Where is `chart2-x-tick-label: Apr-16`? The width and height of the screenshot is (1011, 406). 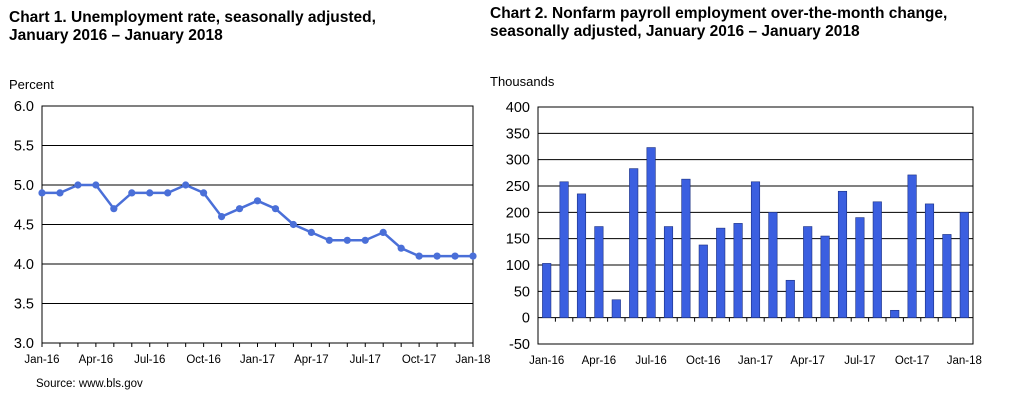 chart2-x-tick-label: Apr-16 is located at coordinates (599, 361).